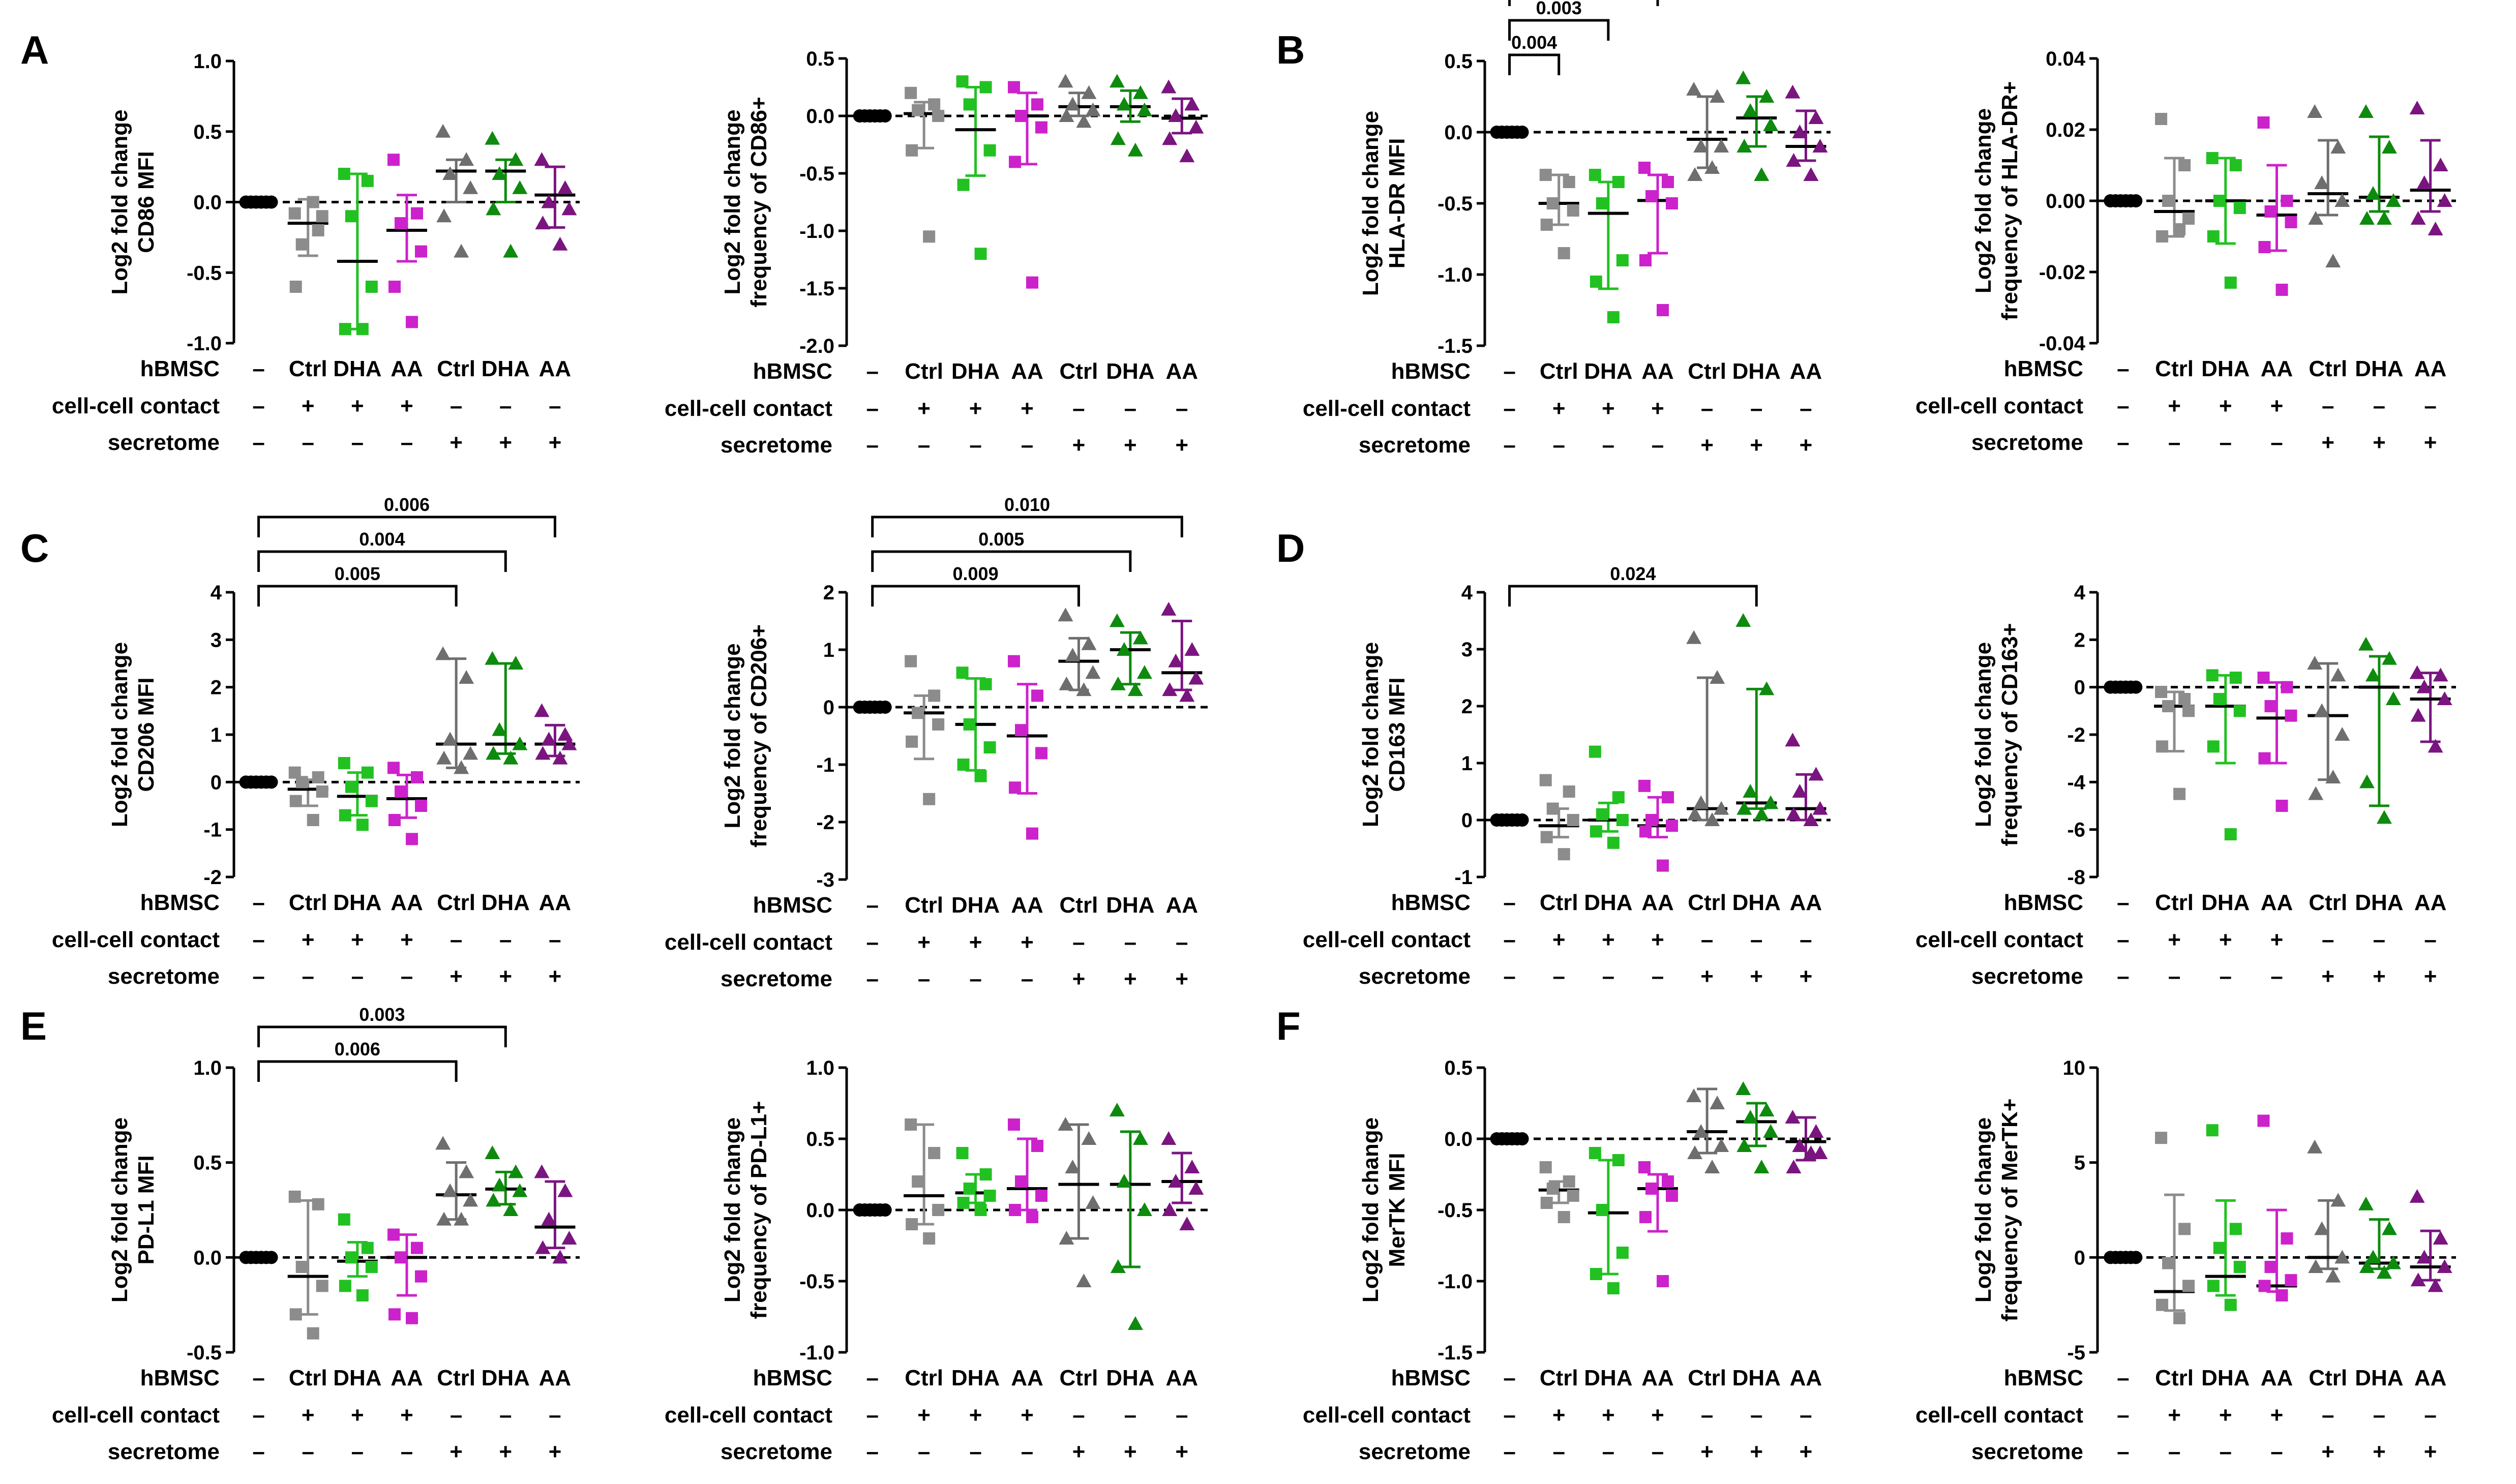 This screenshot has height=1484, width=2516. I want to click on condition-value: AA, so click(555, 1378).